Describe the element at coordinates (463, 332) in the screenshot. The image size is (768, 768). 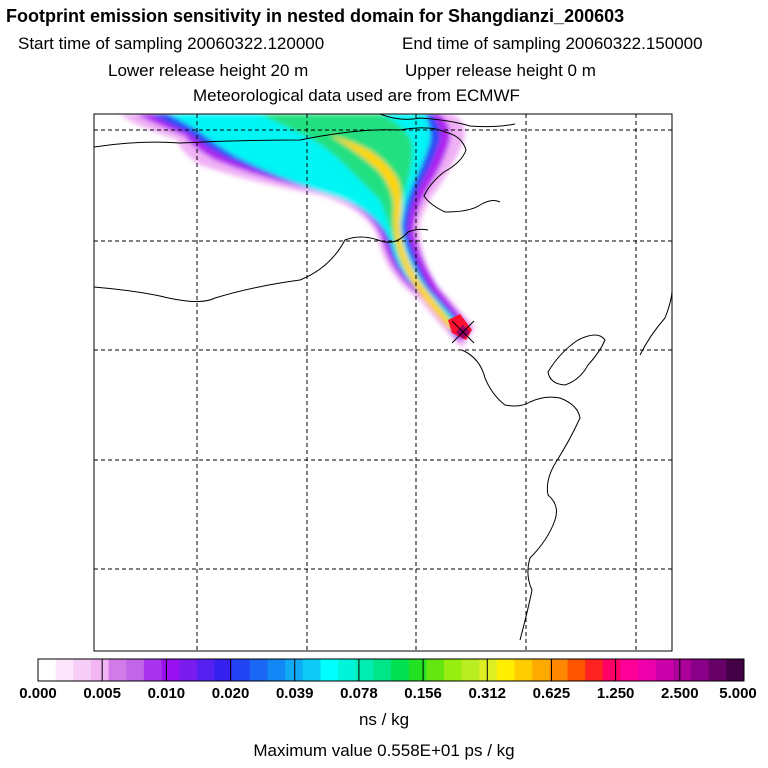
I see `receptor-site-marker` at that location.